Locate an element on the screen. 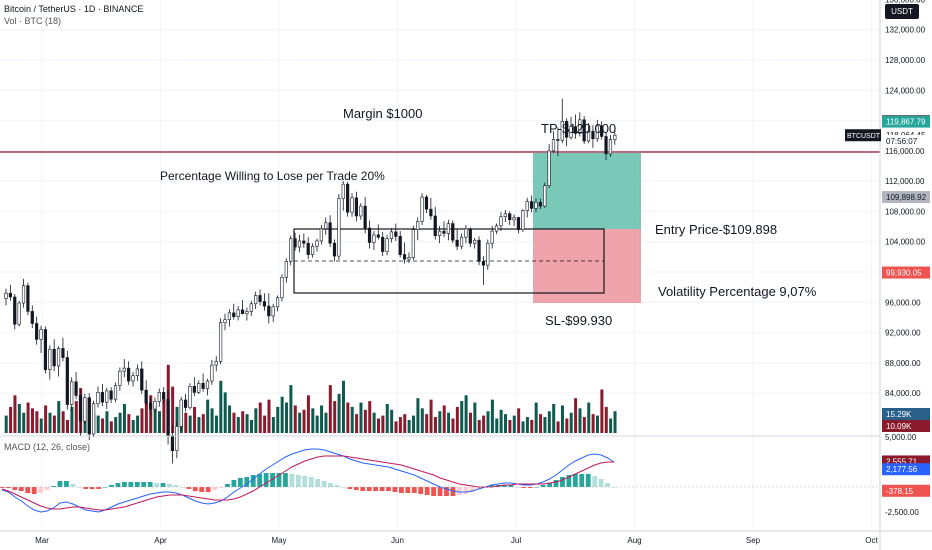 The image size is (932, 550). stop-loss-zone is located at coordinates (587, 266).